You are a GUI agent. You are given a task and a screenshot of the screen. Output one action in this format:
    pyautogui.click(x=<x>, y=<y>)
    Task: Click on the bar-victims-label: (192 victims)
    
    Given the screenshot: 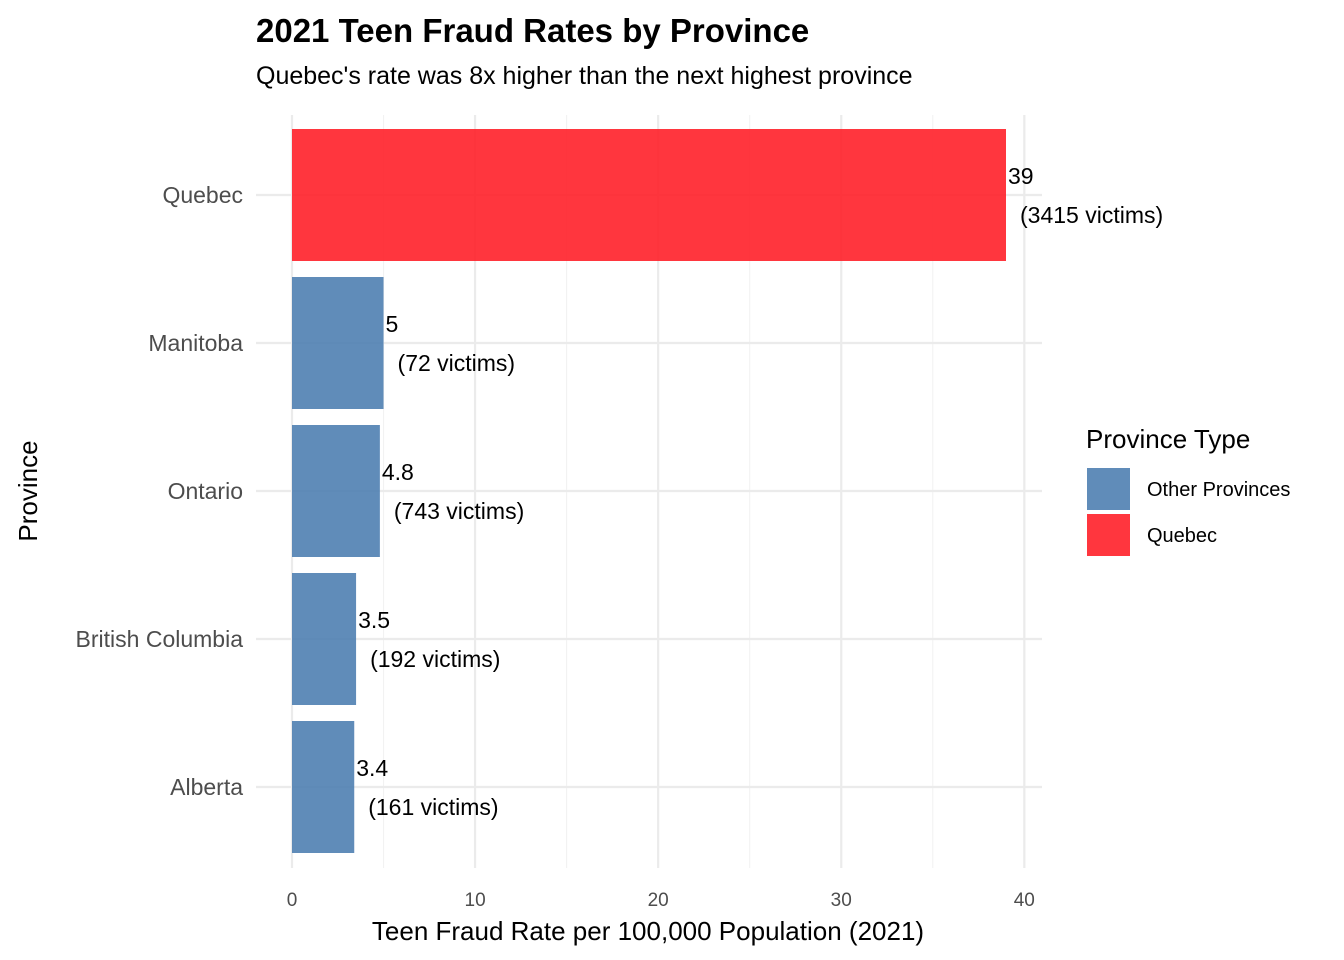 What is the action you would take?
    pyautogui.click(x=435, y=659)
    